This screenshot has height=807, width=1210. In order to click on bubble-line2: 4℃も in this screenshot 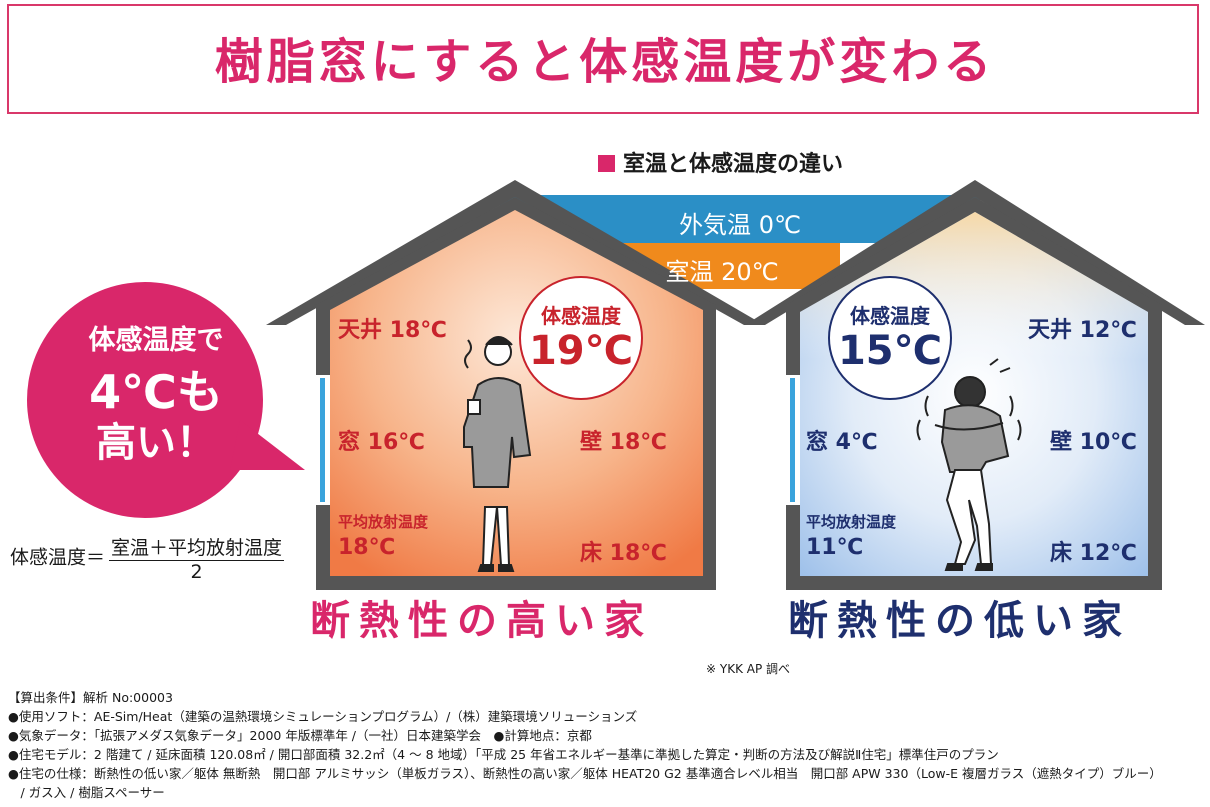, I will do `click(156, 392)`.